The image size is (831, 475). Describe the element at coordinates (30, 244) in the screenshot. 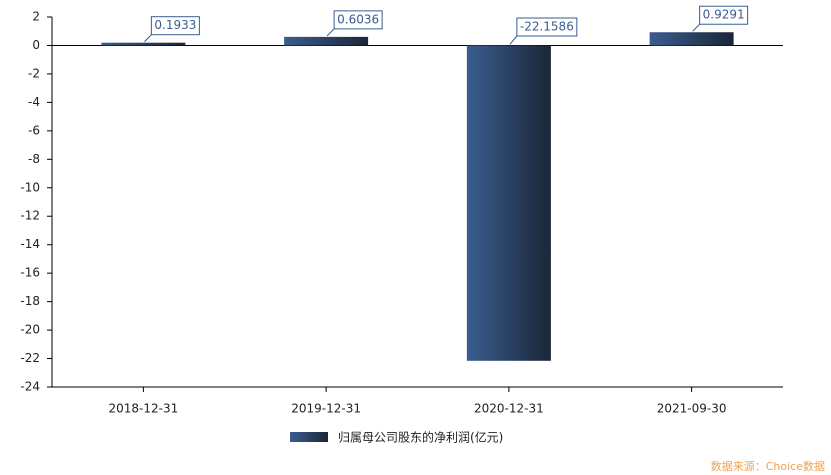

I see `y-tick-label: -14` at that location.